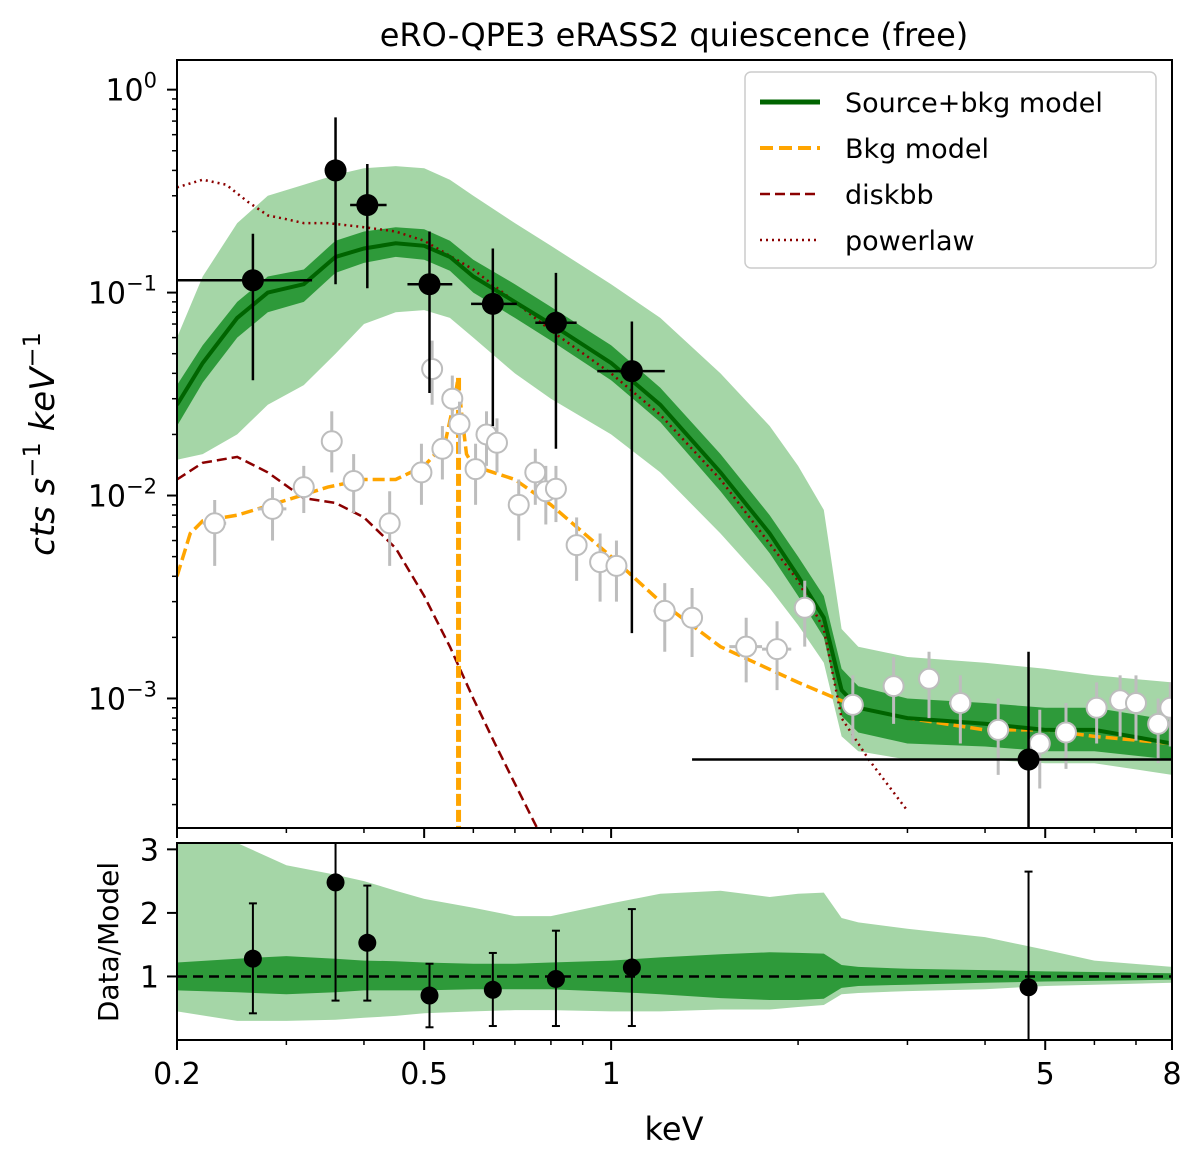 This screenshot has width=1200, height=1167. I want to click on y-tick-label: 10⁻³, so click(122, 697).